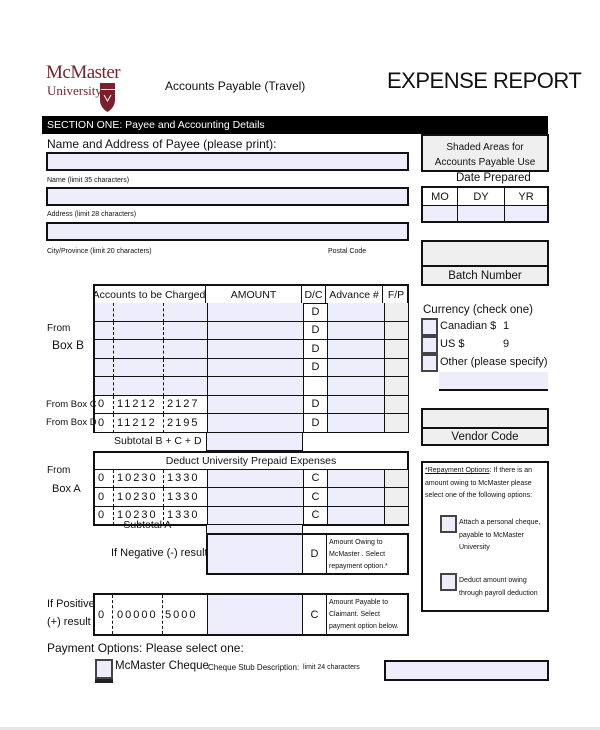  I want to click on date-mo-input, so click(440, 213).